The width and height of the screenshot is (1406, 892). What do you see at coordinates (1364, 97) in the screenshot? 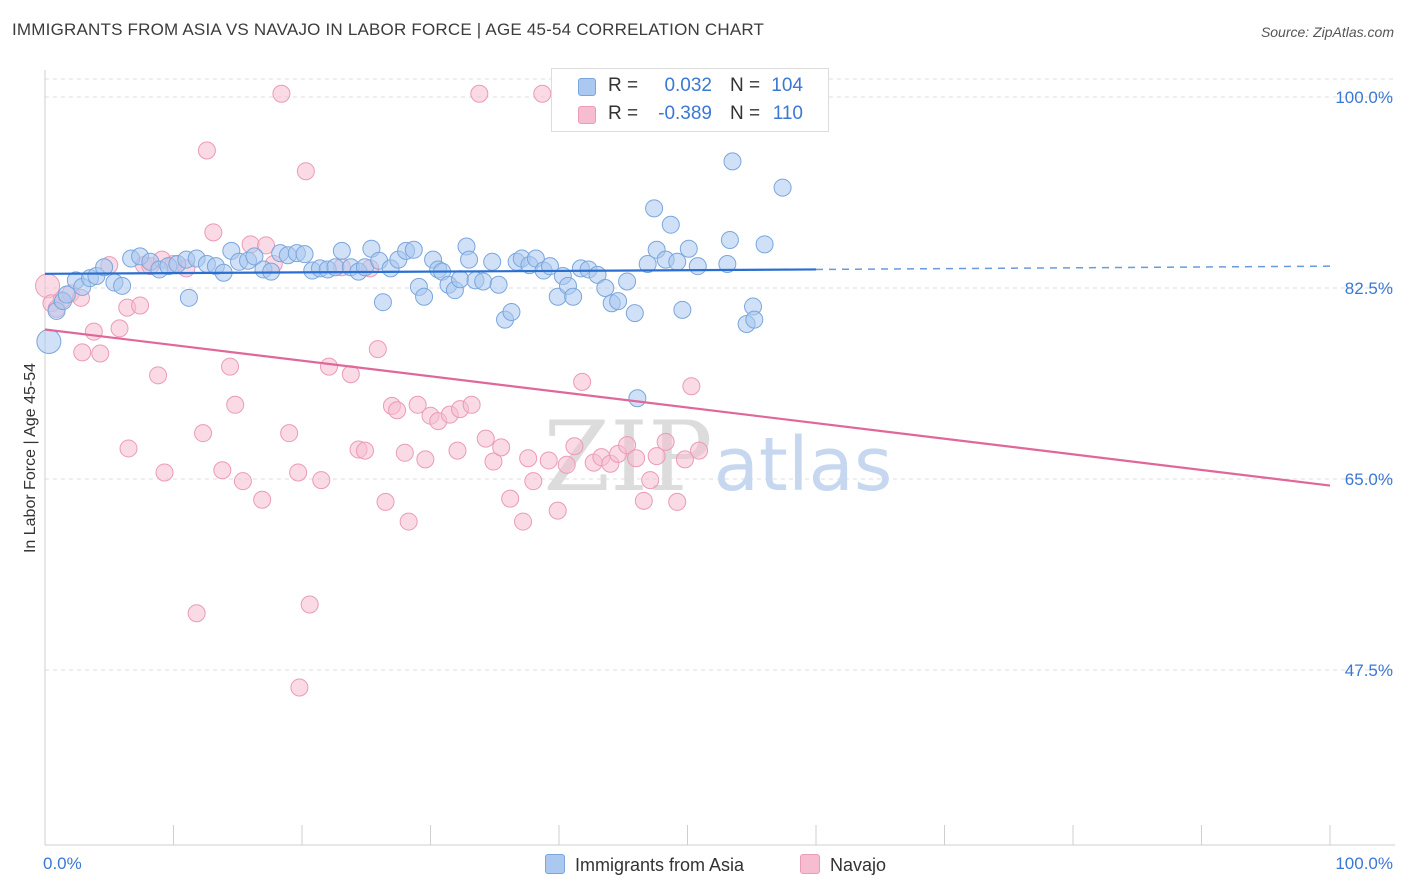
I see `y-tick-label: 100.0%` at bounding box center [1364, 97].